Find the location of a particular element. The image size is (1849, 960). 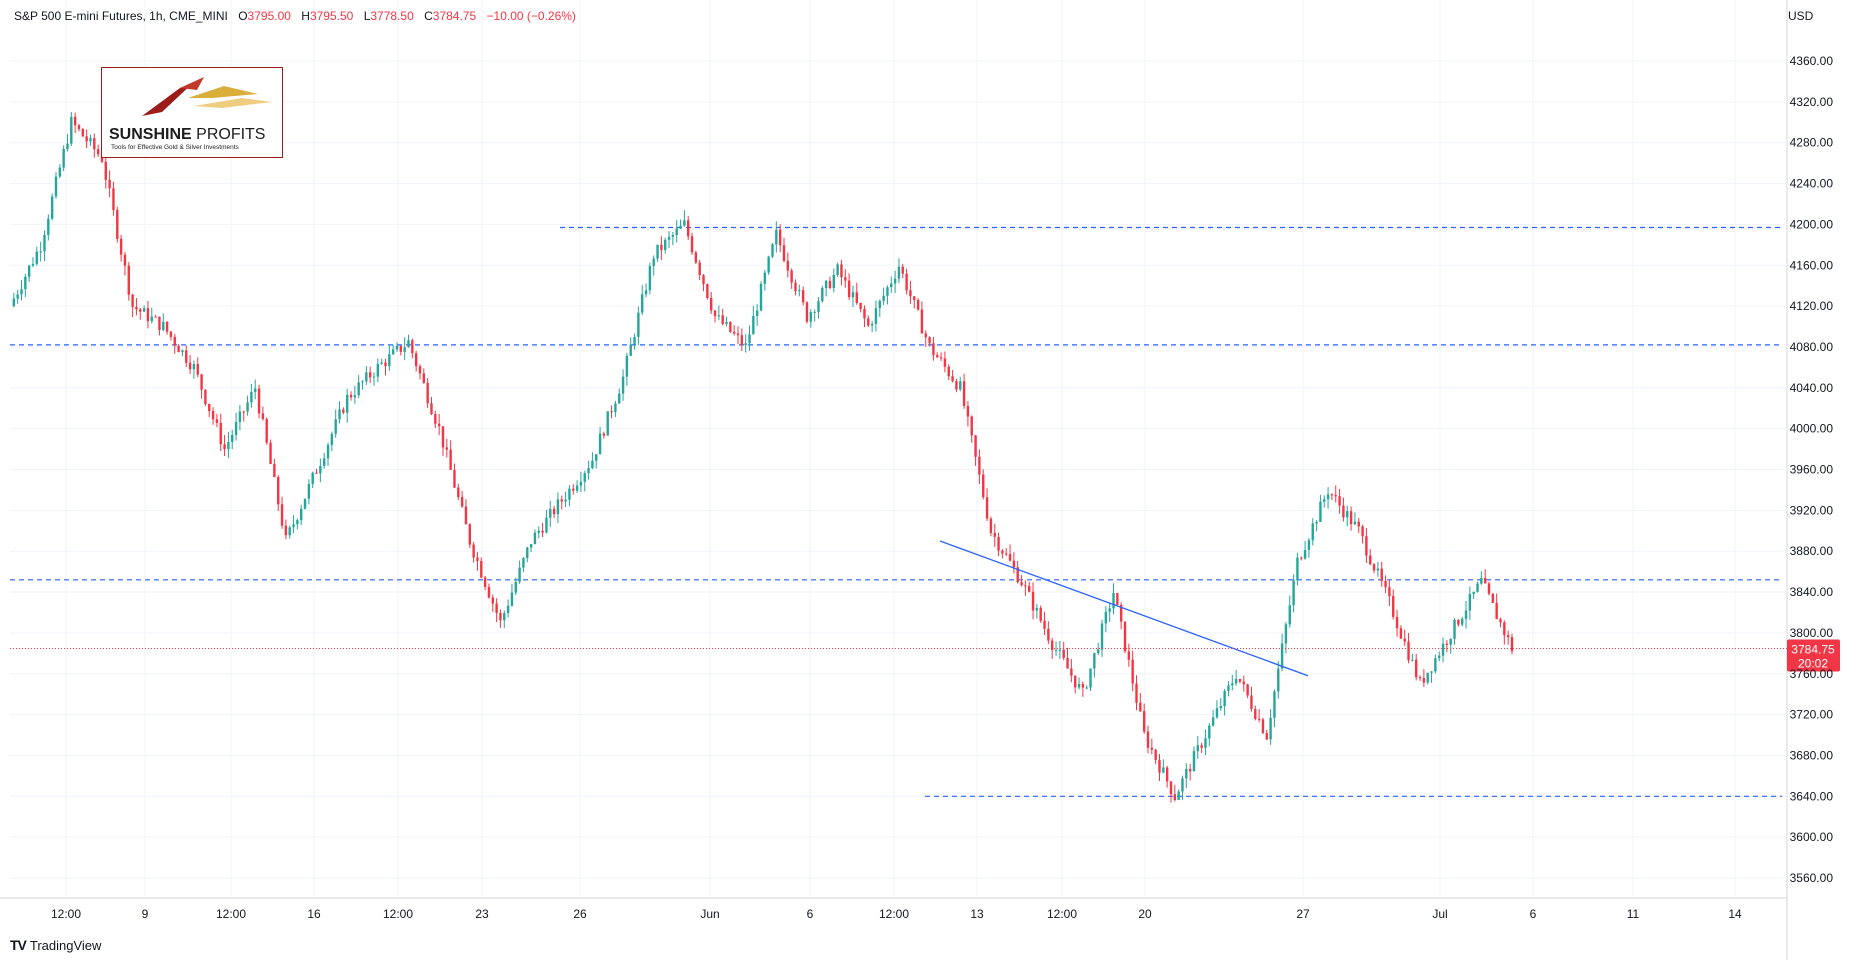

logo-mark-icon is located at coordinates (207, 96).